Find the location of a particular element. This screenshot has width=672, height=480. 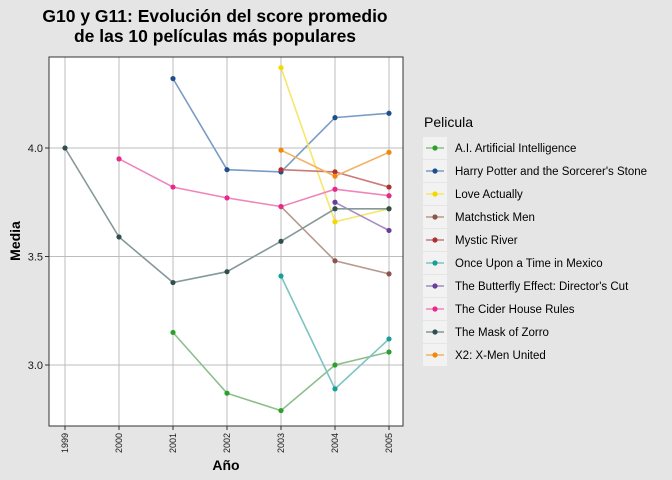

legend-item: The Cider House Rules is located at coordinates (499, 309).